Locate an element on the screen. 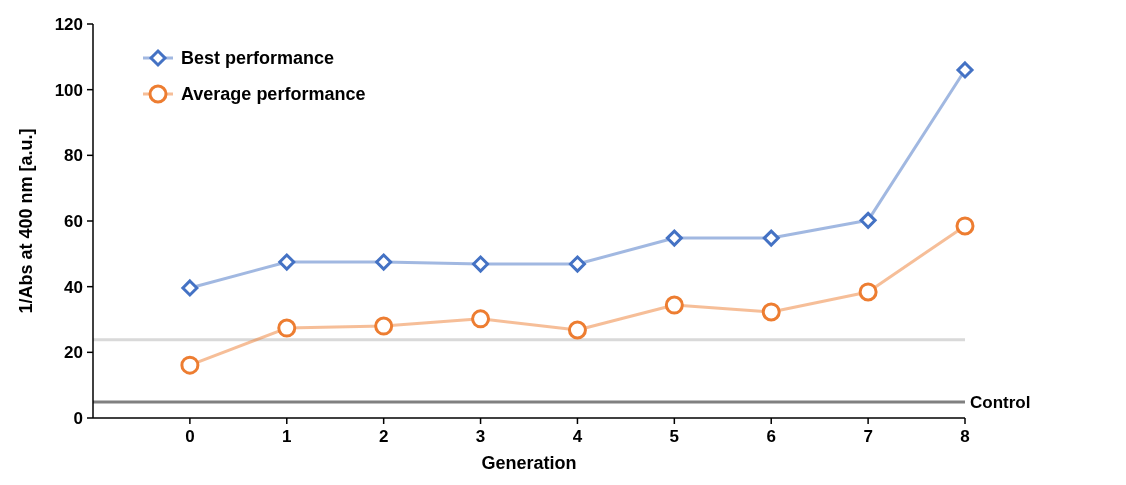 Image resolution: width=1126 pixels, height=485 pixels. x-tick-label: 0 is located at coordinates (190, 436).